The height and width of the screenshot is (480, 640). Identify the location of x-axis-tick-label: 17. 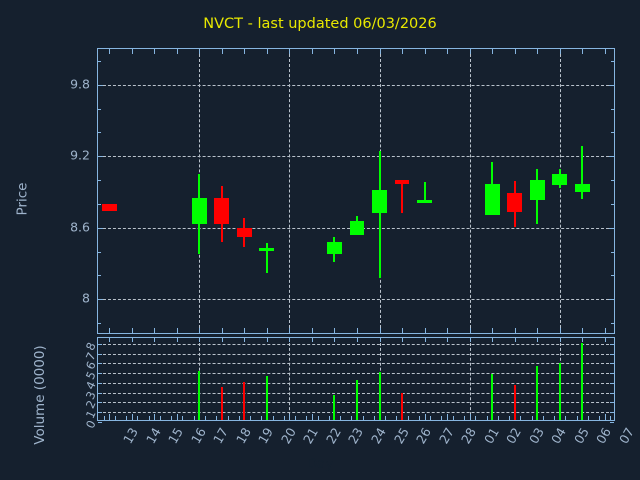
(221, 436).